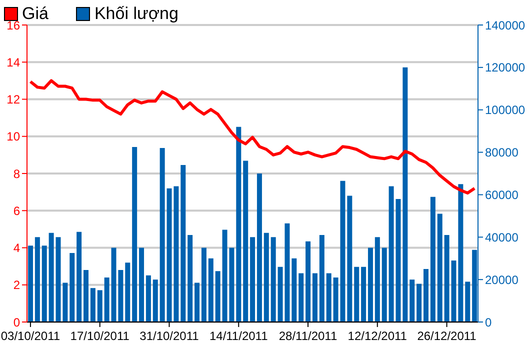 The height and width of the screenshot is (346, 529). I want to click on x-tick-label: 26/12/2011, so click(447, 336).